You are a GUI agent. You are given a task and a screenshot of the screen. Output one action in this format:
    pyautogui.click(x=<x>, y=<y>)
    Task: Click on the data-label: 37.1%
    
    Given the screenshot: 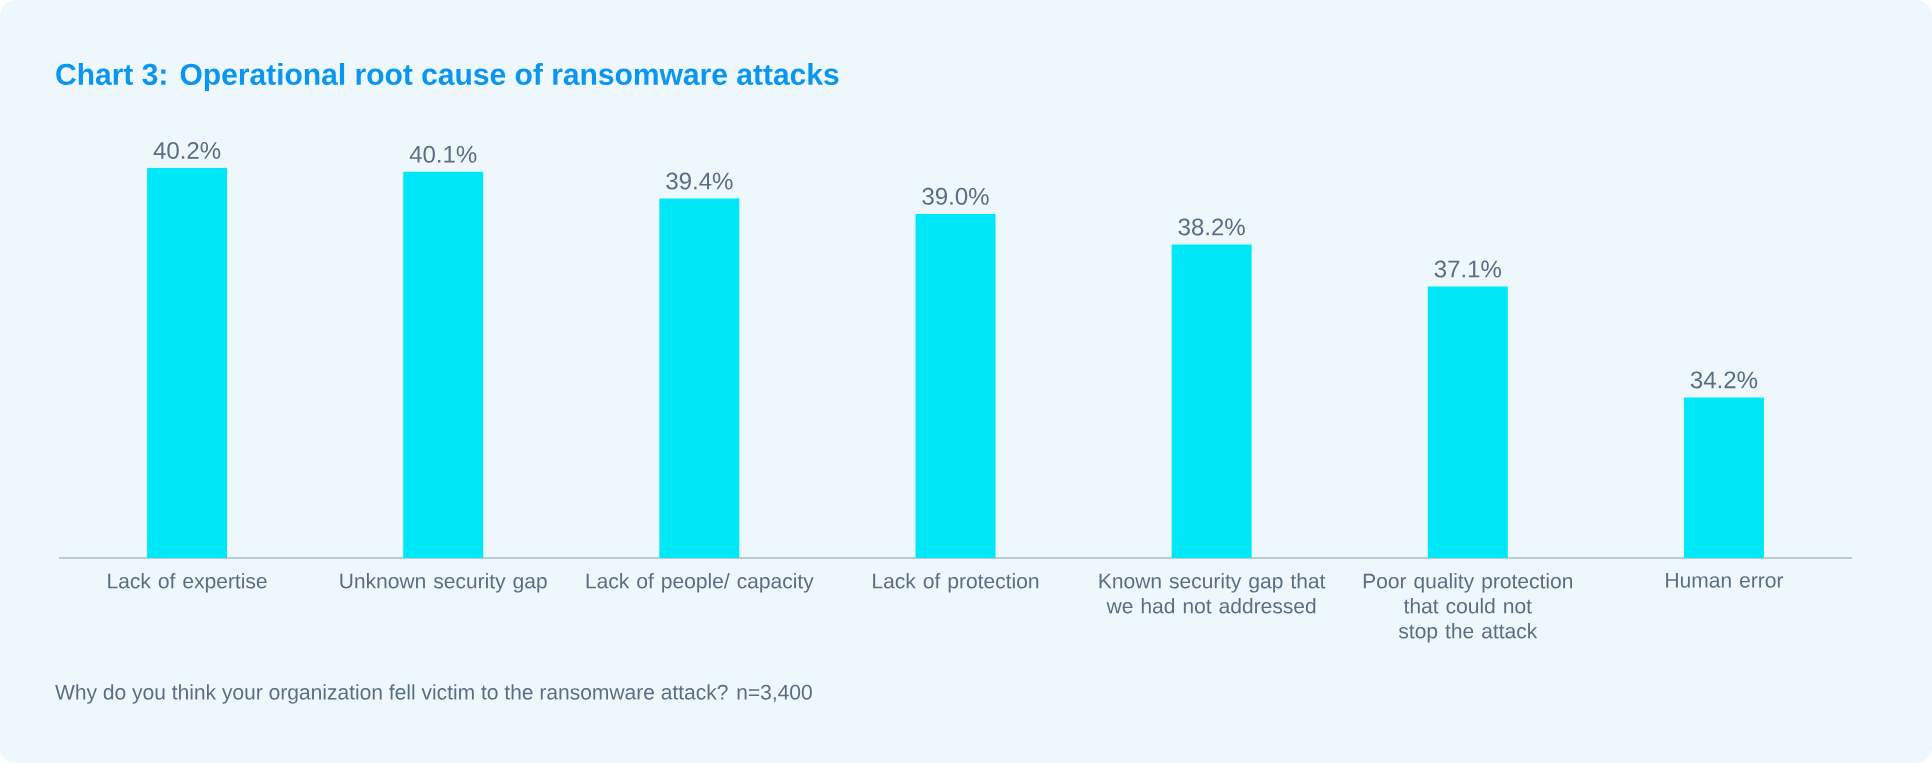 What is the action you would take?
    pyautogui.click(x=1467, y=269)
    